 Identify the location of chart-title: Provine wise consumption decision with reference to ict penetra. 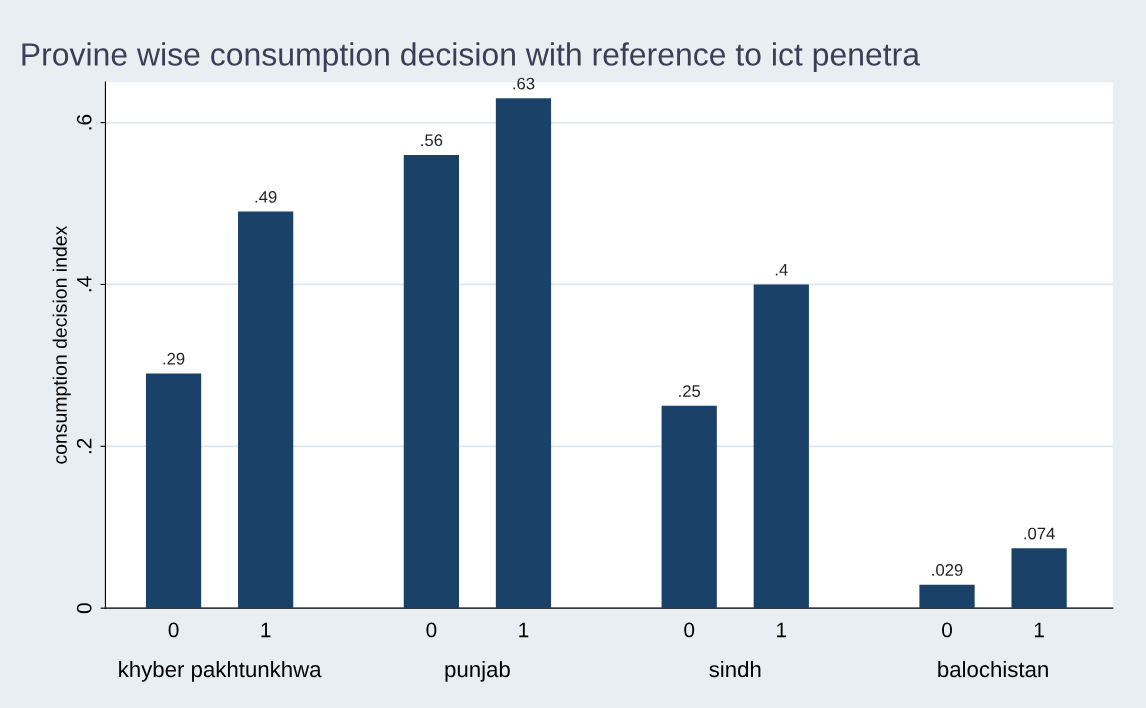
(471, 57).